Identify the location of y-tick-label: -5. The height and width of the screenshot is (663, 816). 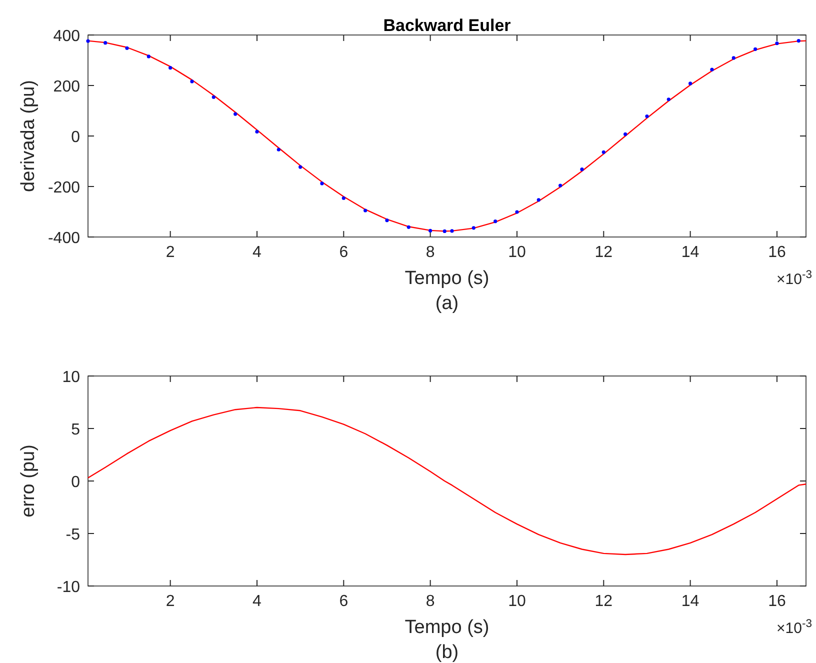
(73, 535).